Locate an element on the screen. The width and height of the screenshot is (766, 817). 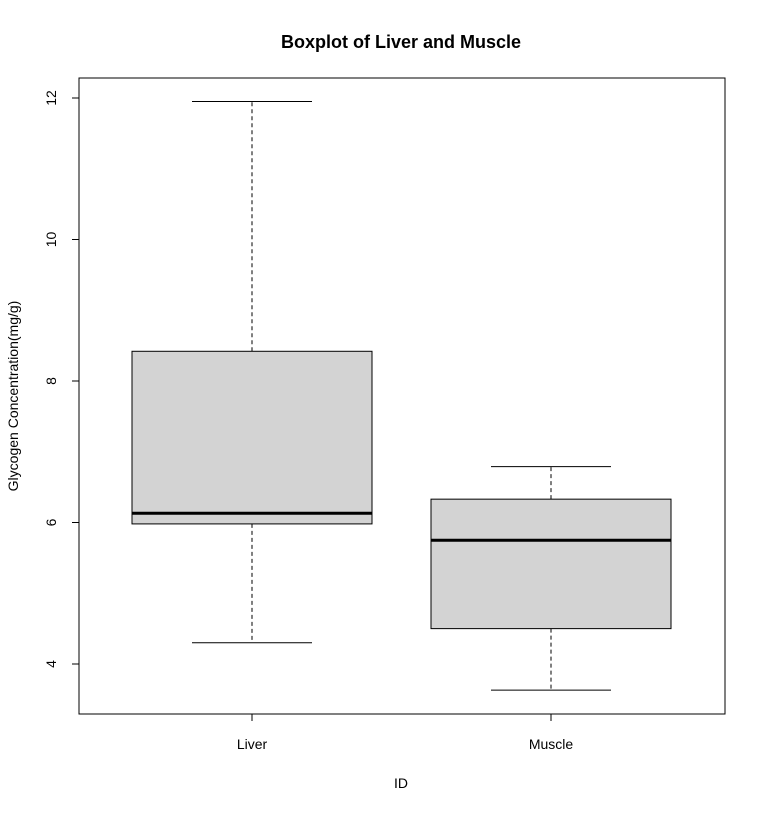
x-tick-label-liver: Liver is located at coordinates (252, 744).